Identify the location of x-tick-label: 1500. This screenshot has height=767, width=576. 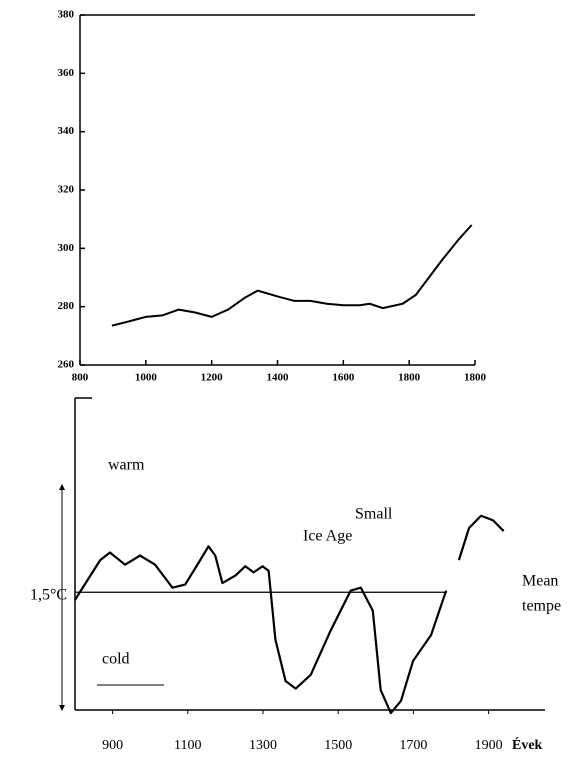
(338, 745).